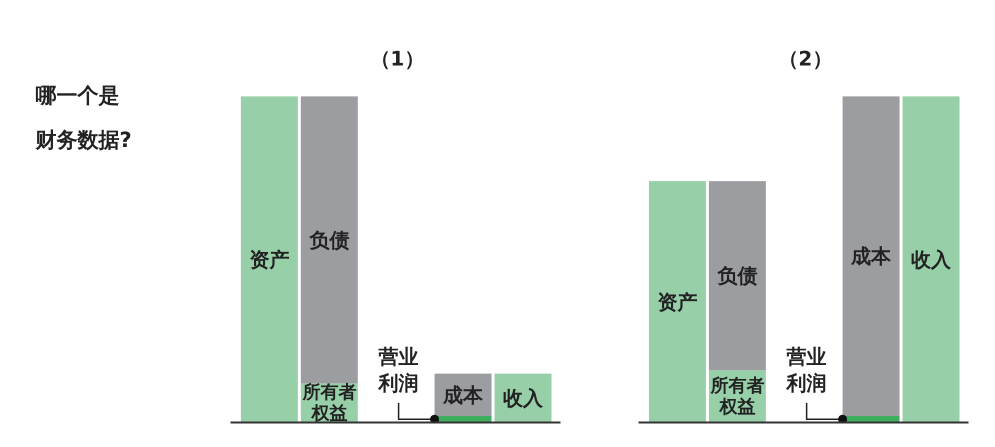 This screenshot has height=447, width=995. I want to click on chart-title: （1）, so click(397, 58).